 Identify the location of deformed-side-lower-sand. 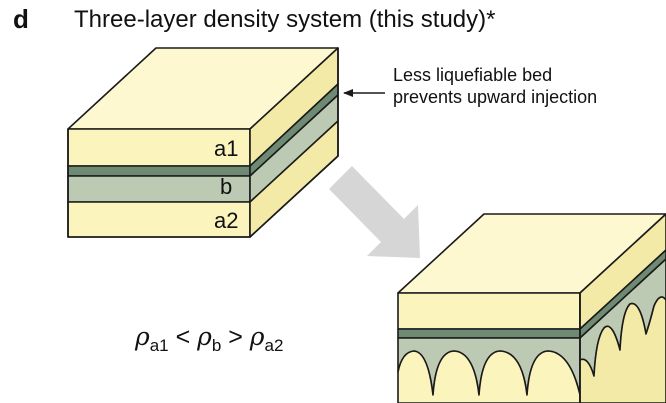
(622, 349).